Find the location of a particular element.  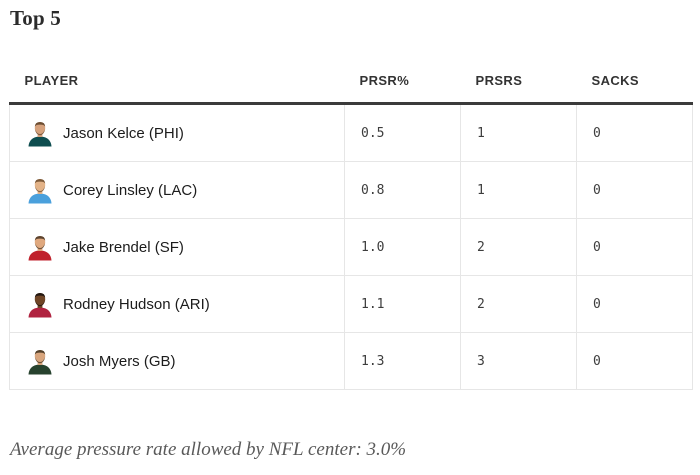

table-row: Corey Linsley (LAC) 0.8 1 0 is located at coordinates (351, 190).